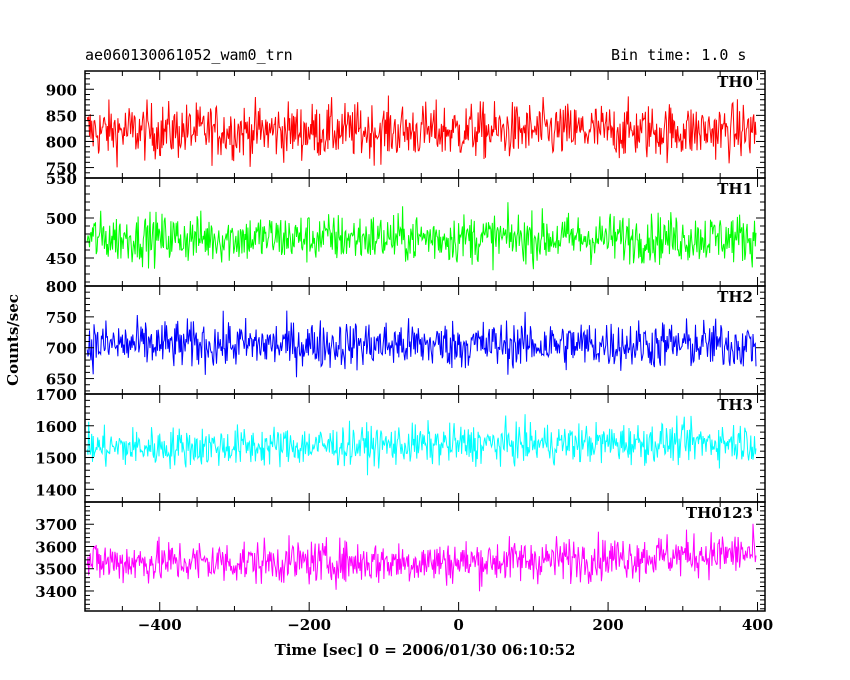 The height and width of the screenshot is (680, 850). Describe the element at coordinates (719, 513) in the screenshot. I see `panel-label-th0123: TH0123` at that location.